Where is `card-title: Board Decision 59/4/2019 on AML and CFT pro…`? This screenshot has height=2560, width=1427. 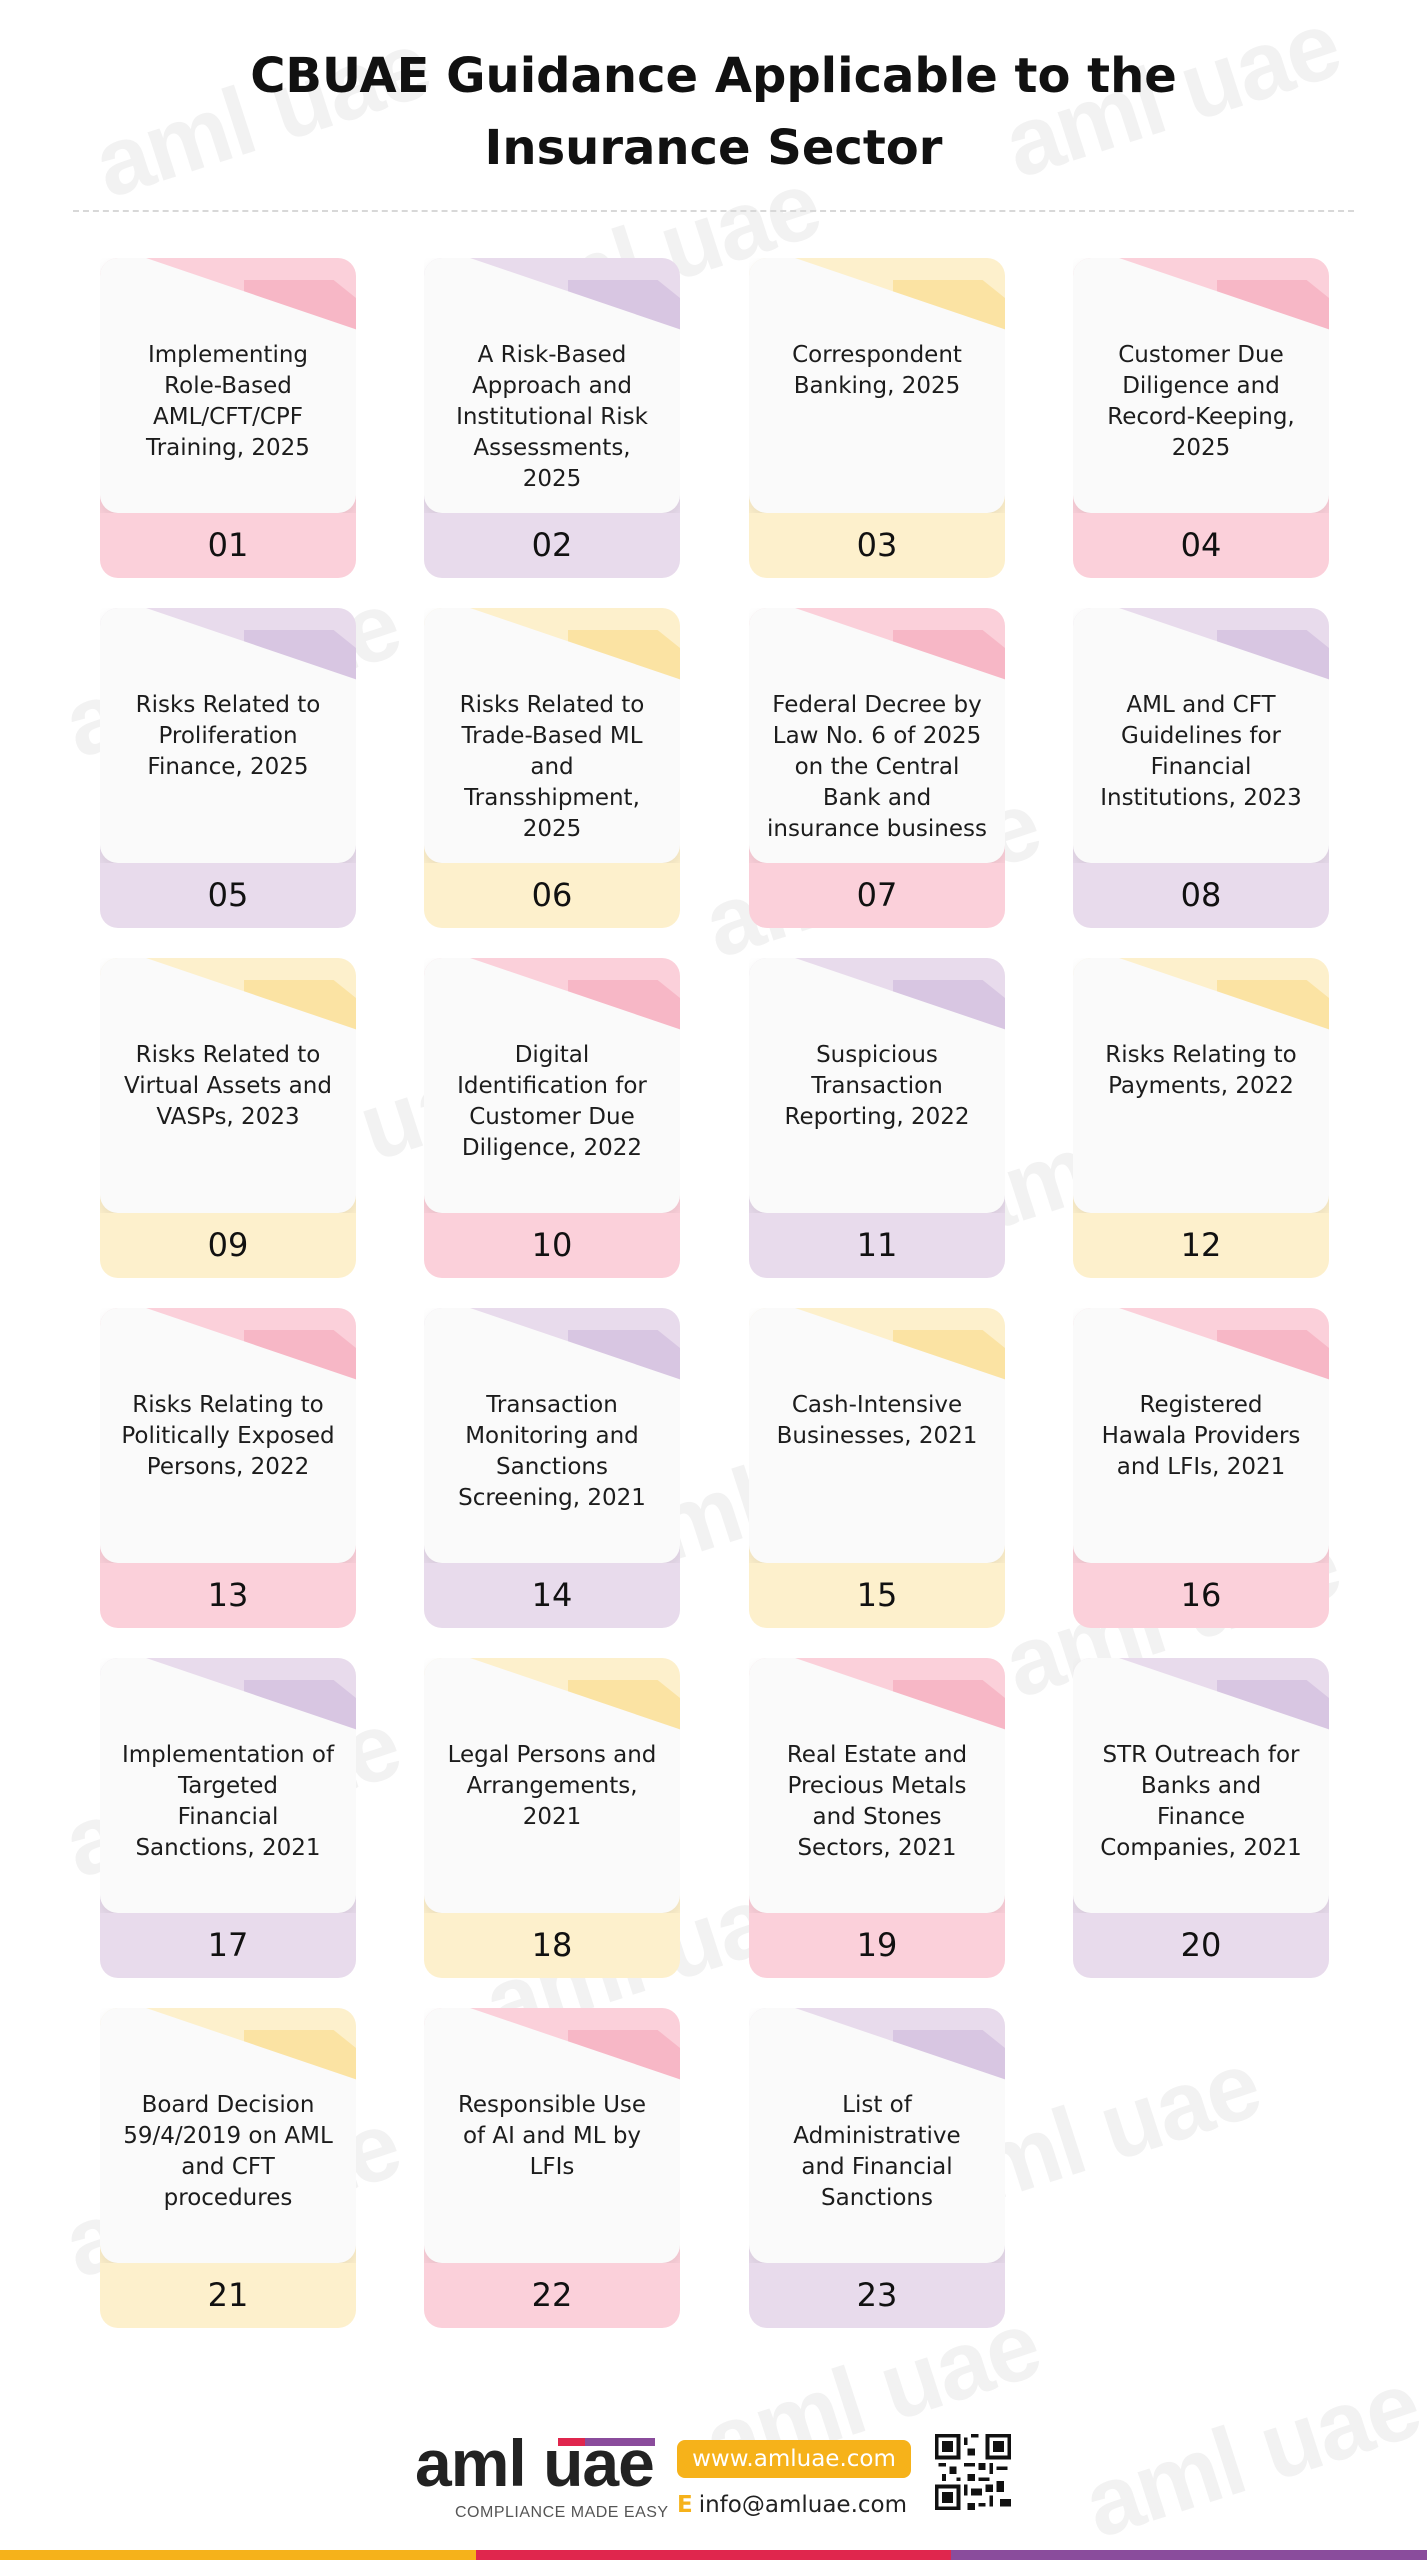
card-title: Board Decision 59/4/2019 on AML and CFT pro… is located at coordinates (228, 2152).